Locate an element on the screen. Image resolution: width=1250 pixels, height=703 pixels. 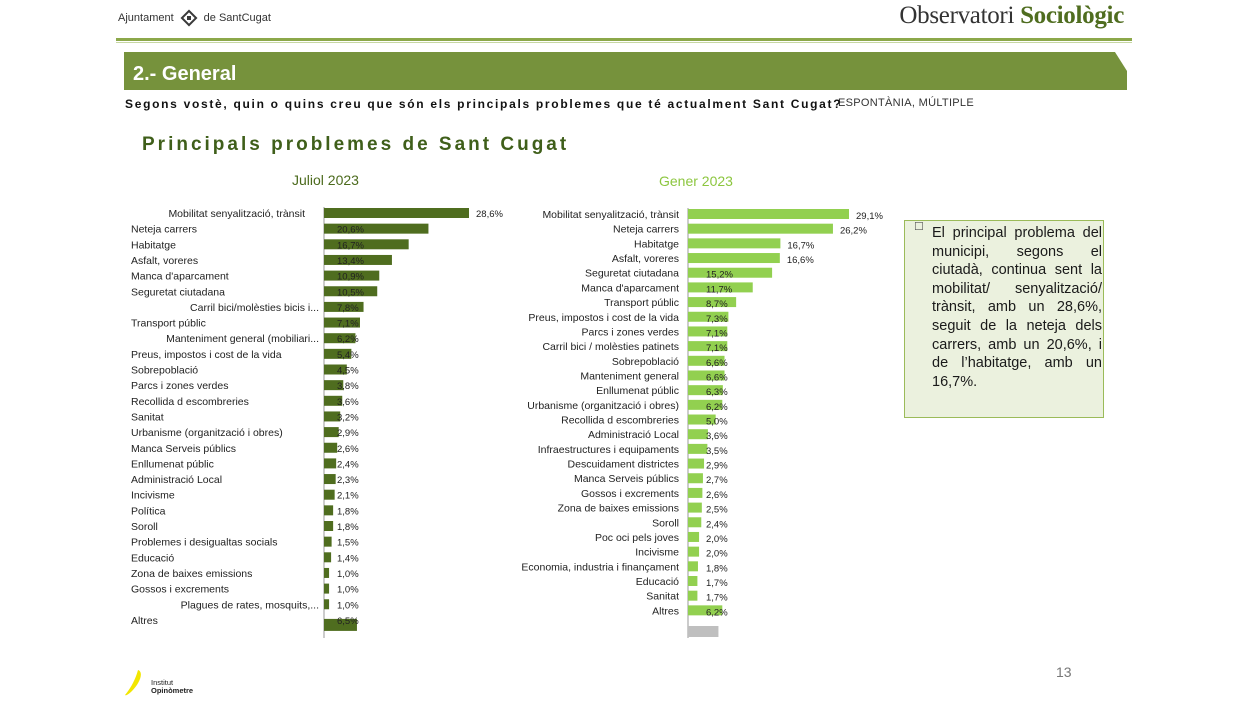
january-category-label: Enllumenat públic is located at coordinates (637, 391).